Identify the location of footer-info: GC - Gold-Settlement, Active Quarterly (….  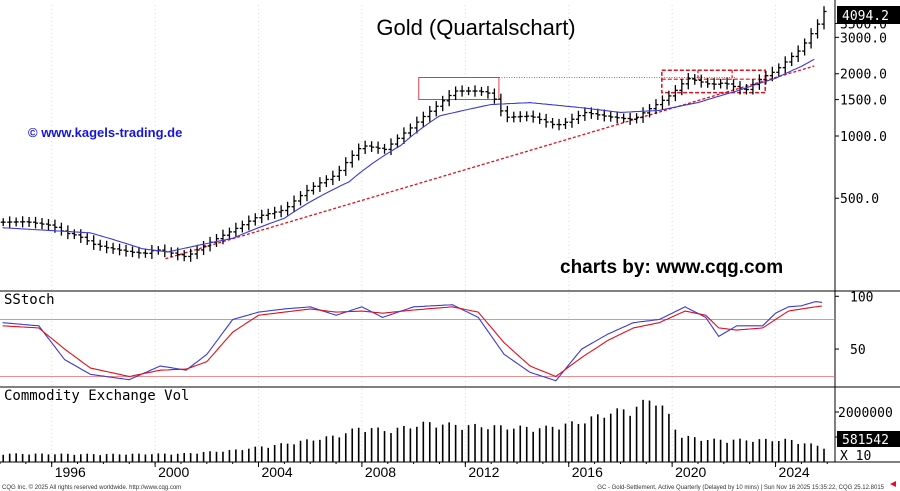
(740, 488).